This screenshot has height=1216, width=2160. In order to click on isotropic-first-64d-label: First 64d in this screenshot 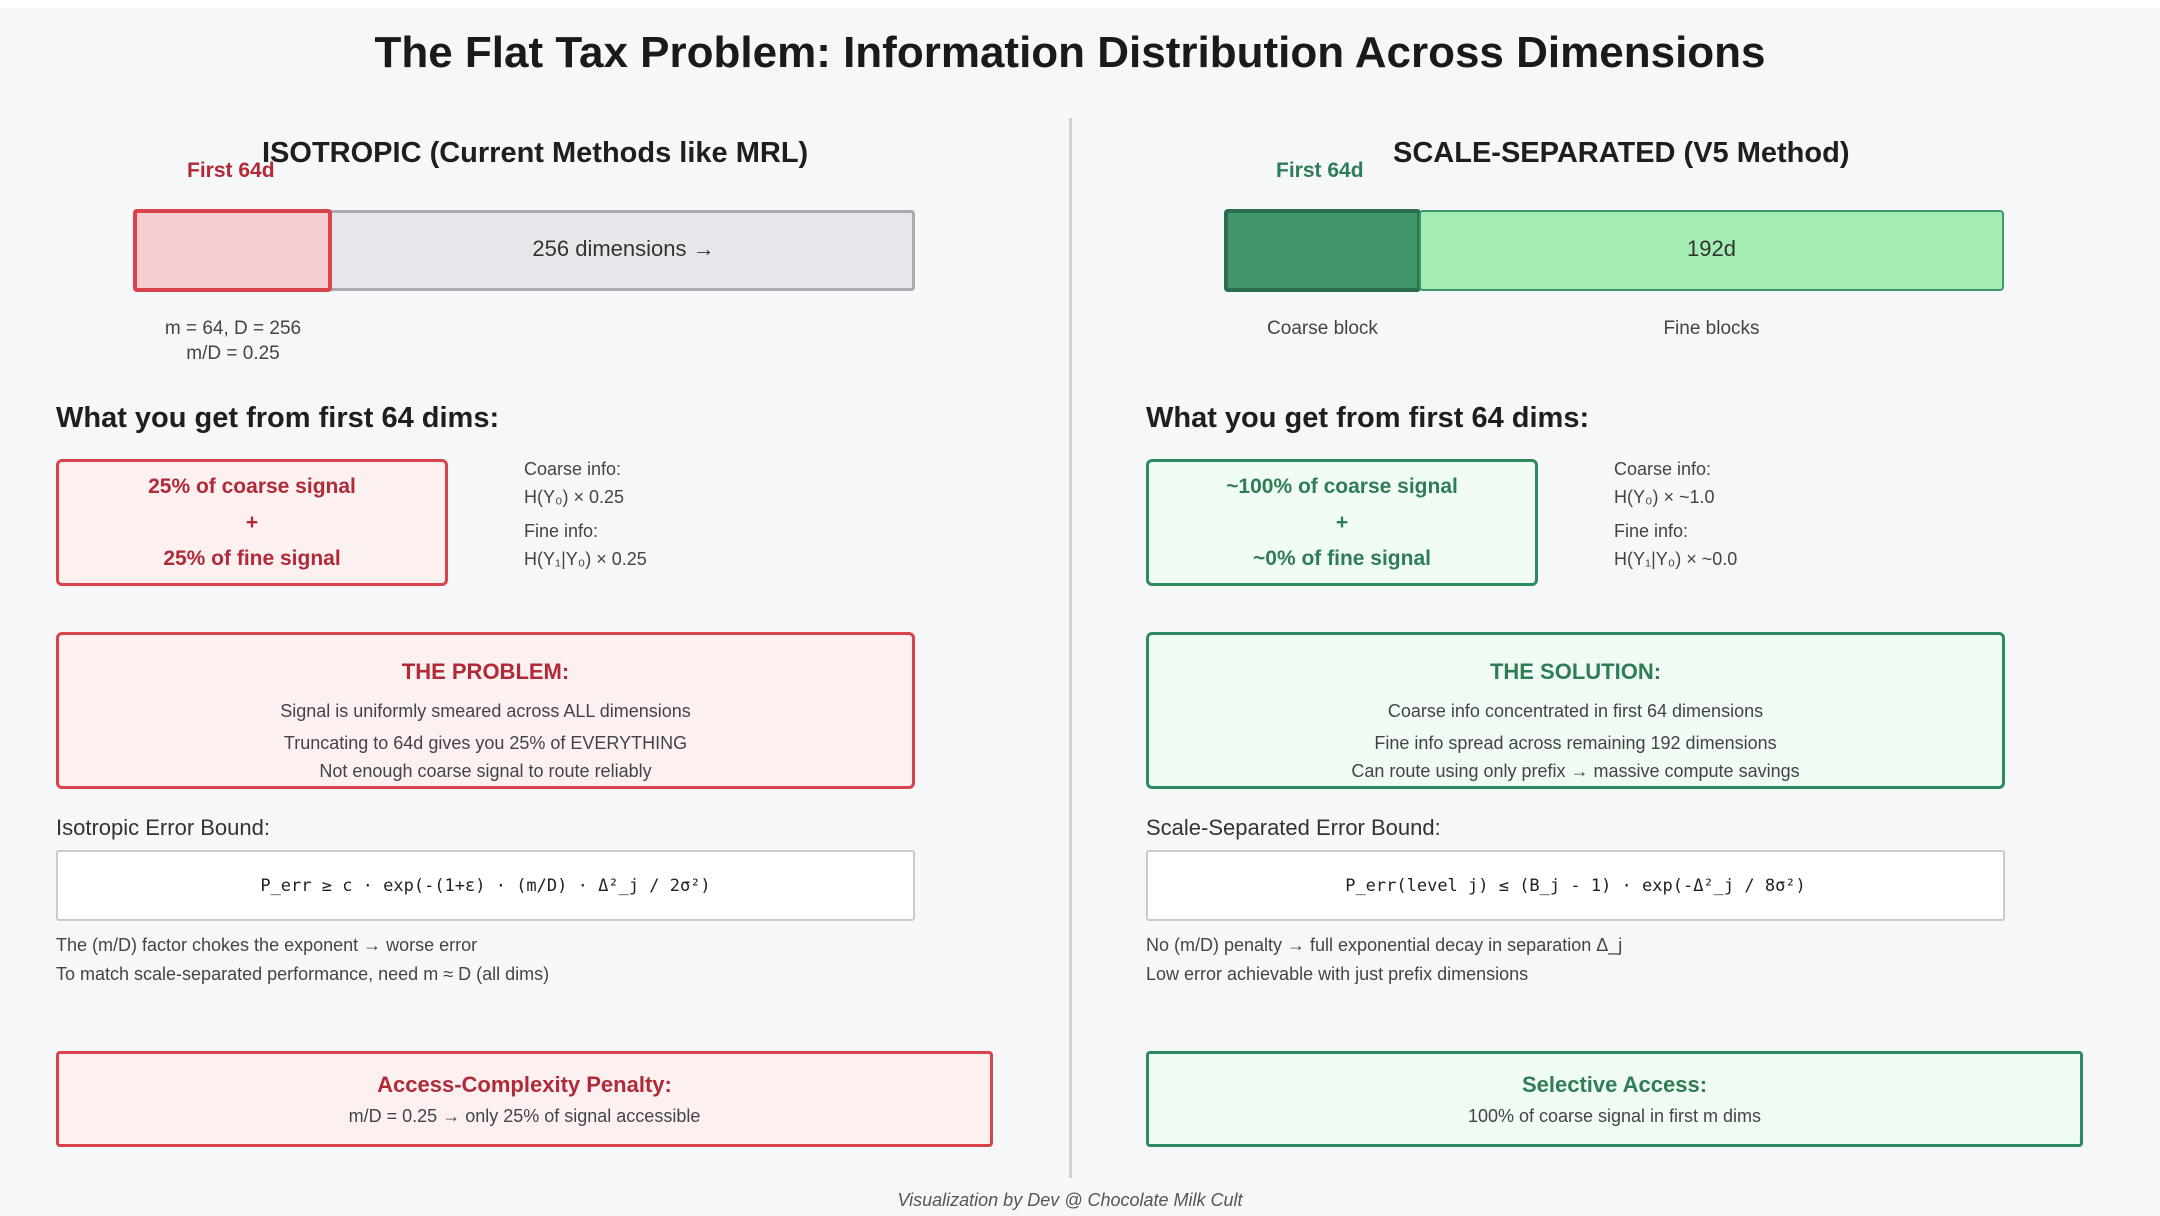, I will do `click(231, 170)`.